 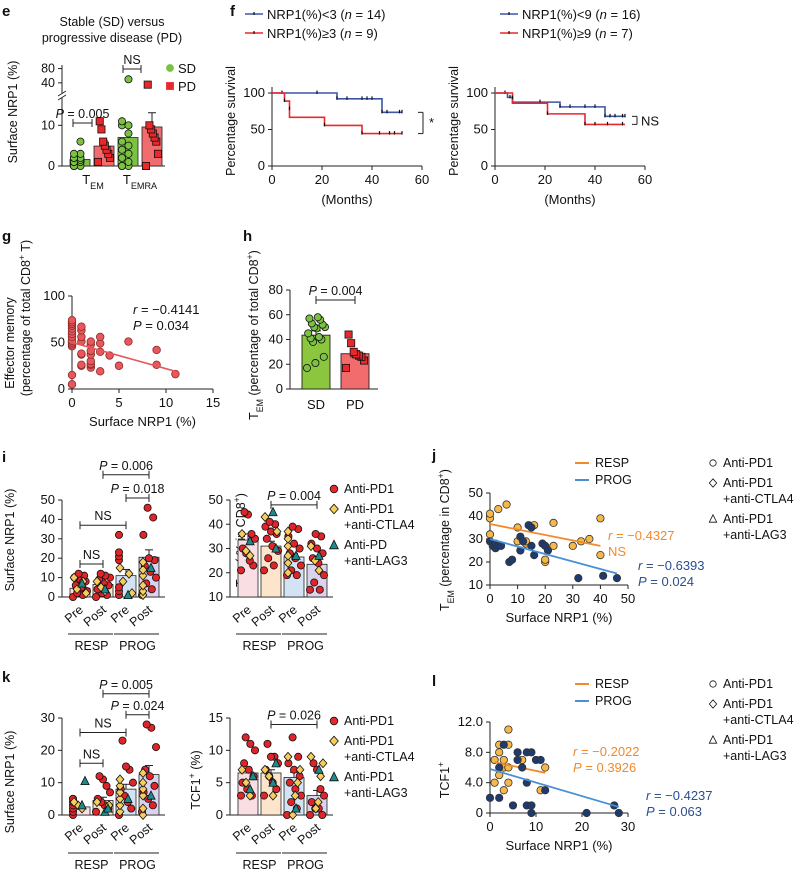 I want to click on x-tick-label: 0, so click(x=494, y=179).